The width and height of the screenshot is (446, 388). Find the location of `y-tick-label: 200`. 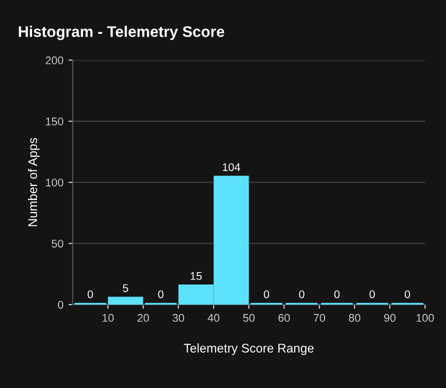

y-tick-label: 200 is located at coordinates (55, 60).